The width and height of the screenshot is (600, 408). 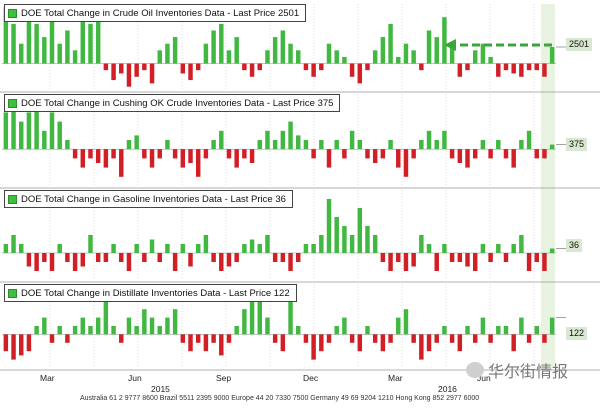 What do you see at coordinates (548, 186) in the screenshot?
I see `latest-week-highlight` at bounding box center [548, 186].